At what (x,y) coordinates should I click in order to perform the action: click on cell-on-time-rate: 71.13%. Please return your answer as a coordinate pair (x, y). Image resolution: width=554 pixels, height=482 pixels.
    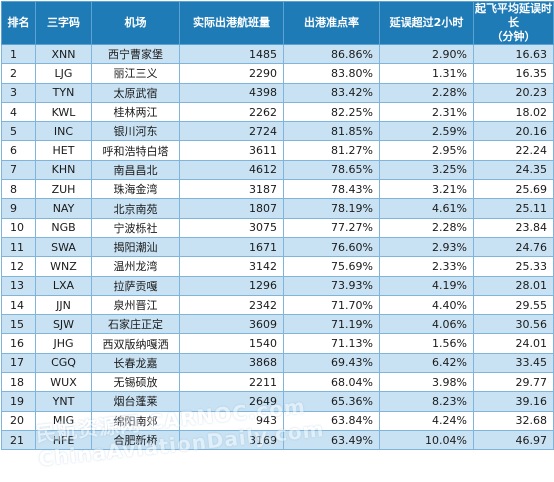
    Looking at the image, I should click on (331, 343).